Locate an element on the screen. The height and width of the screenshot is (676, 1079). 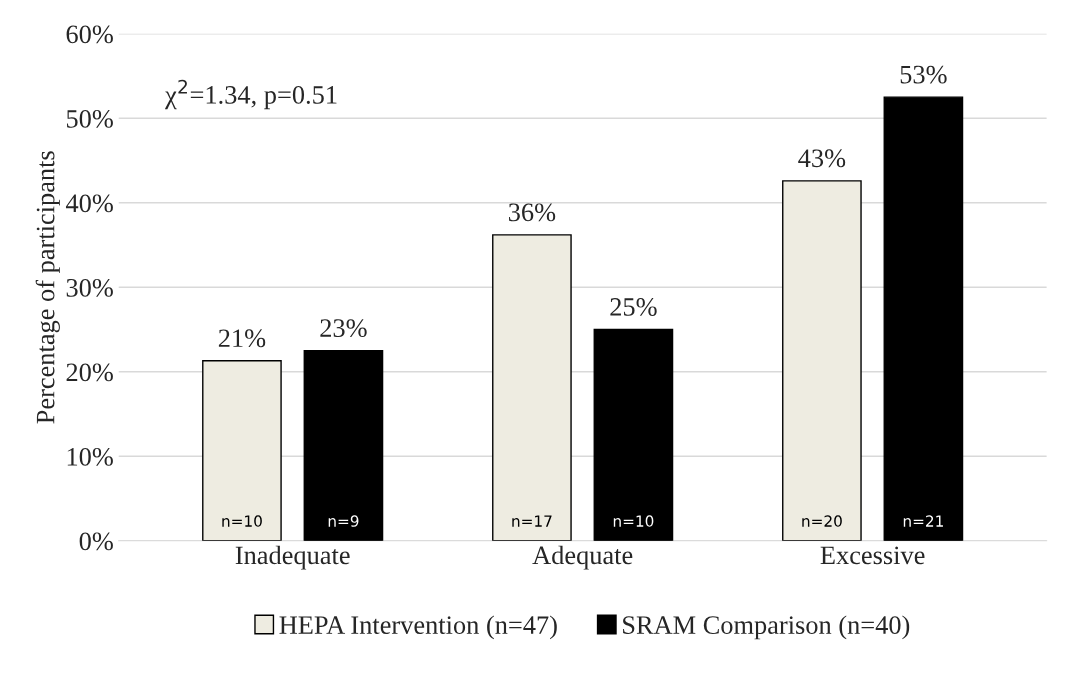
legend-label: HEPA Intervention (n=47) is located at coordinates (418, 627).